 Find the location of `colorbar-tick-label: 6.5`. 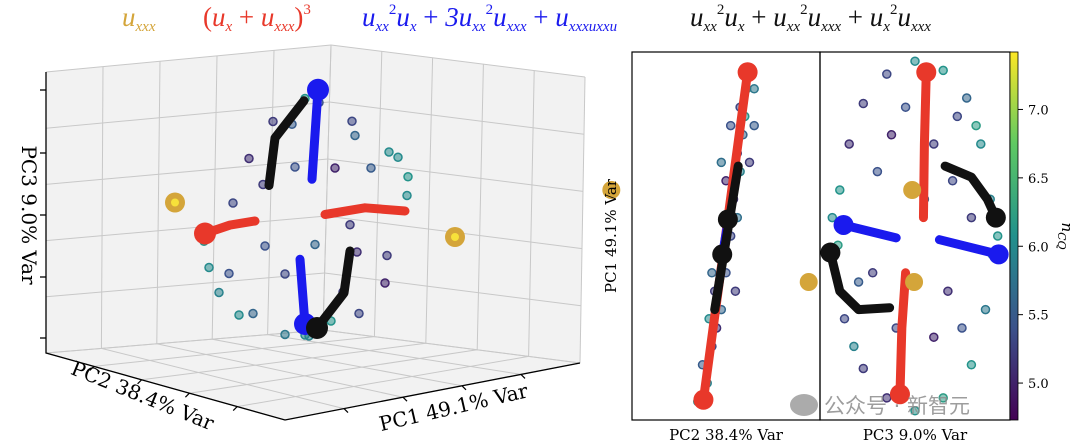

colorbar-tick-label: 6.5 is located at coordinates (1038, 179).